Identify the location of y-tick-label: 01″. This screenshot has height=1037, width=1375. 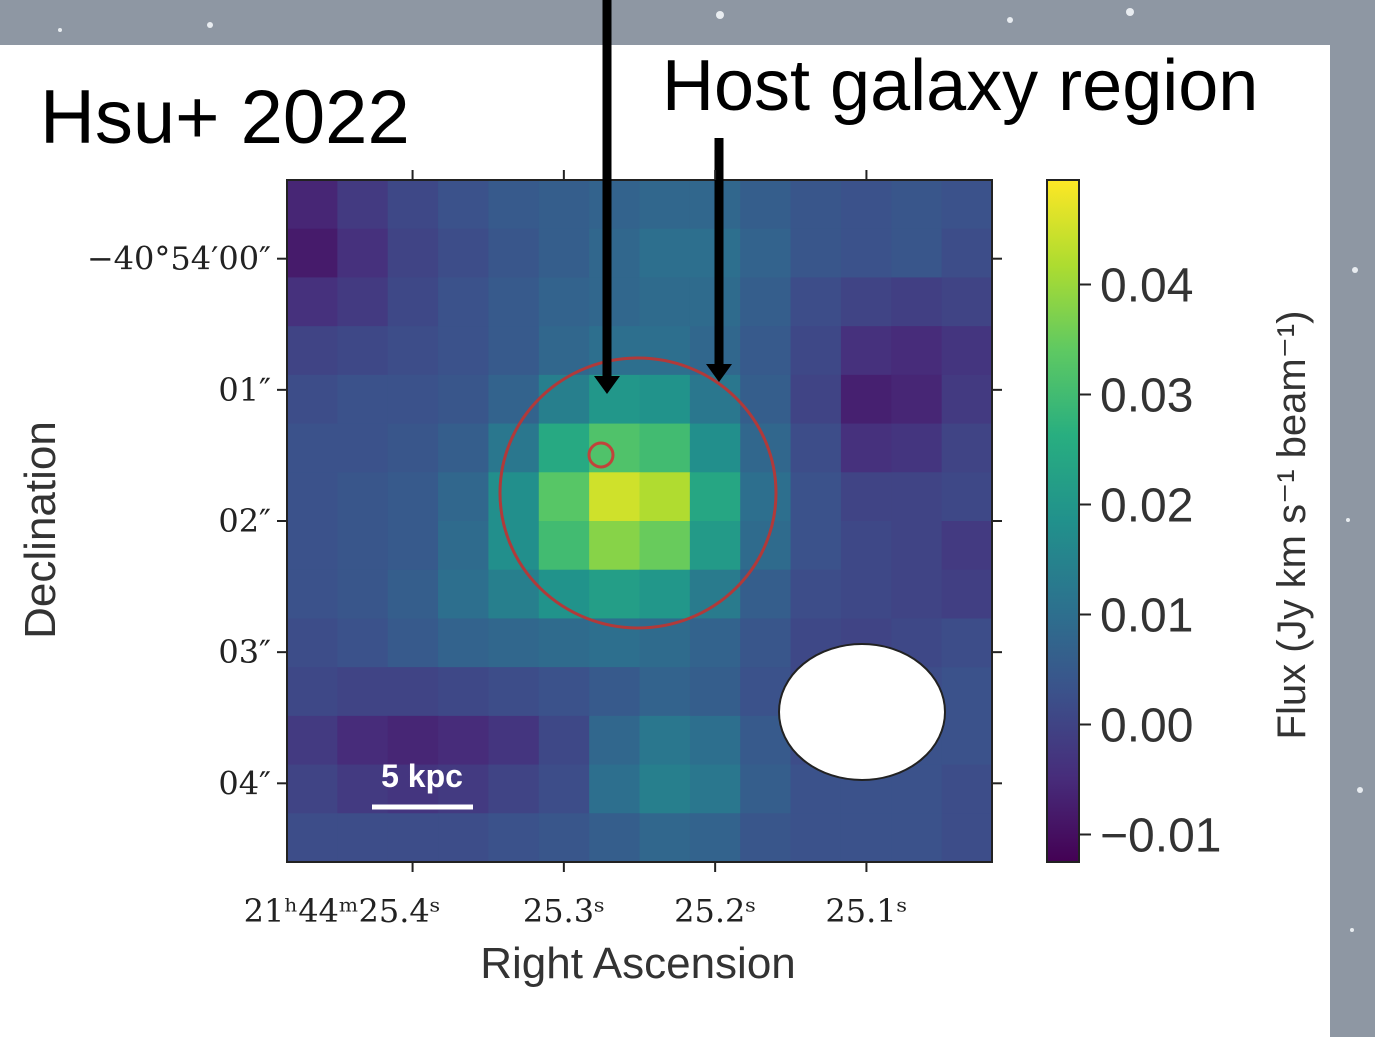
(244, 390).